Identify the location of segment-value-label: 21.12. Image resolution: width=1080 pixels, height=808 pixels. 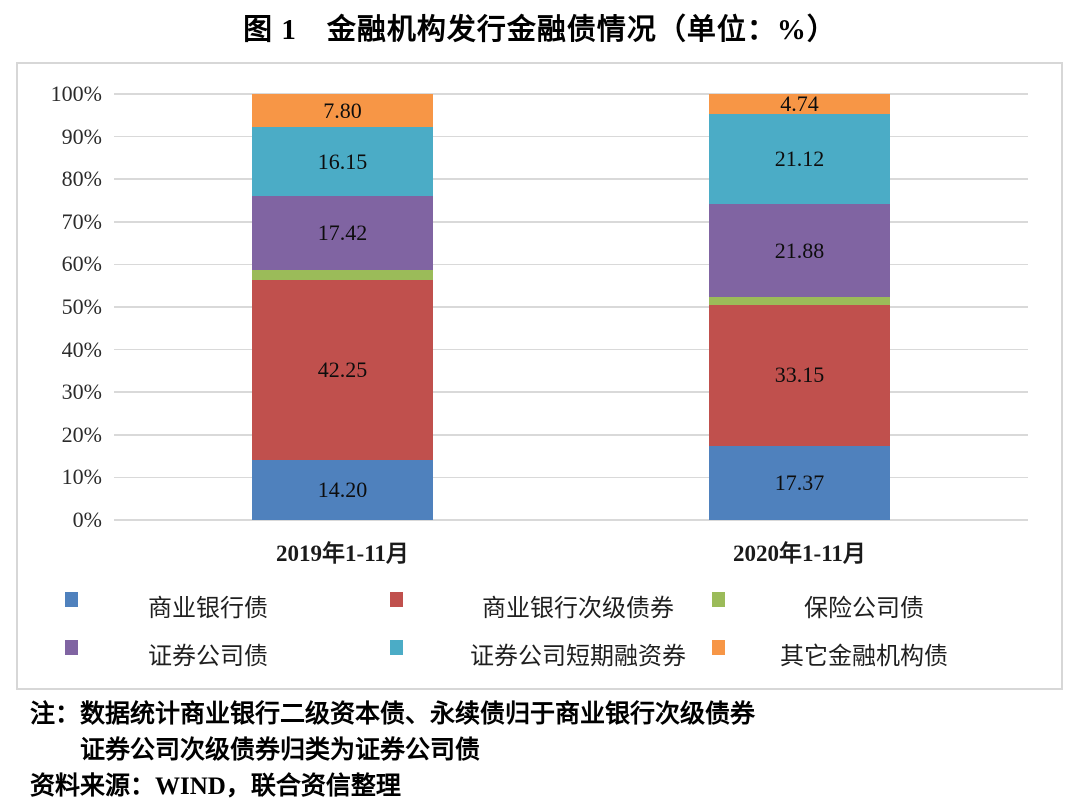
(799, 159).